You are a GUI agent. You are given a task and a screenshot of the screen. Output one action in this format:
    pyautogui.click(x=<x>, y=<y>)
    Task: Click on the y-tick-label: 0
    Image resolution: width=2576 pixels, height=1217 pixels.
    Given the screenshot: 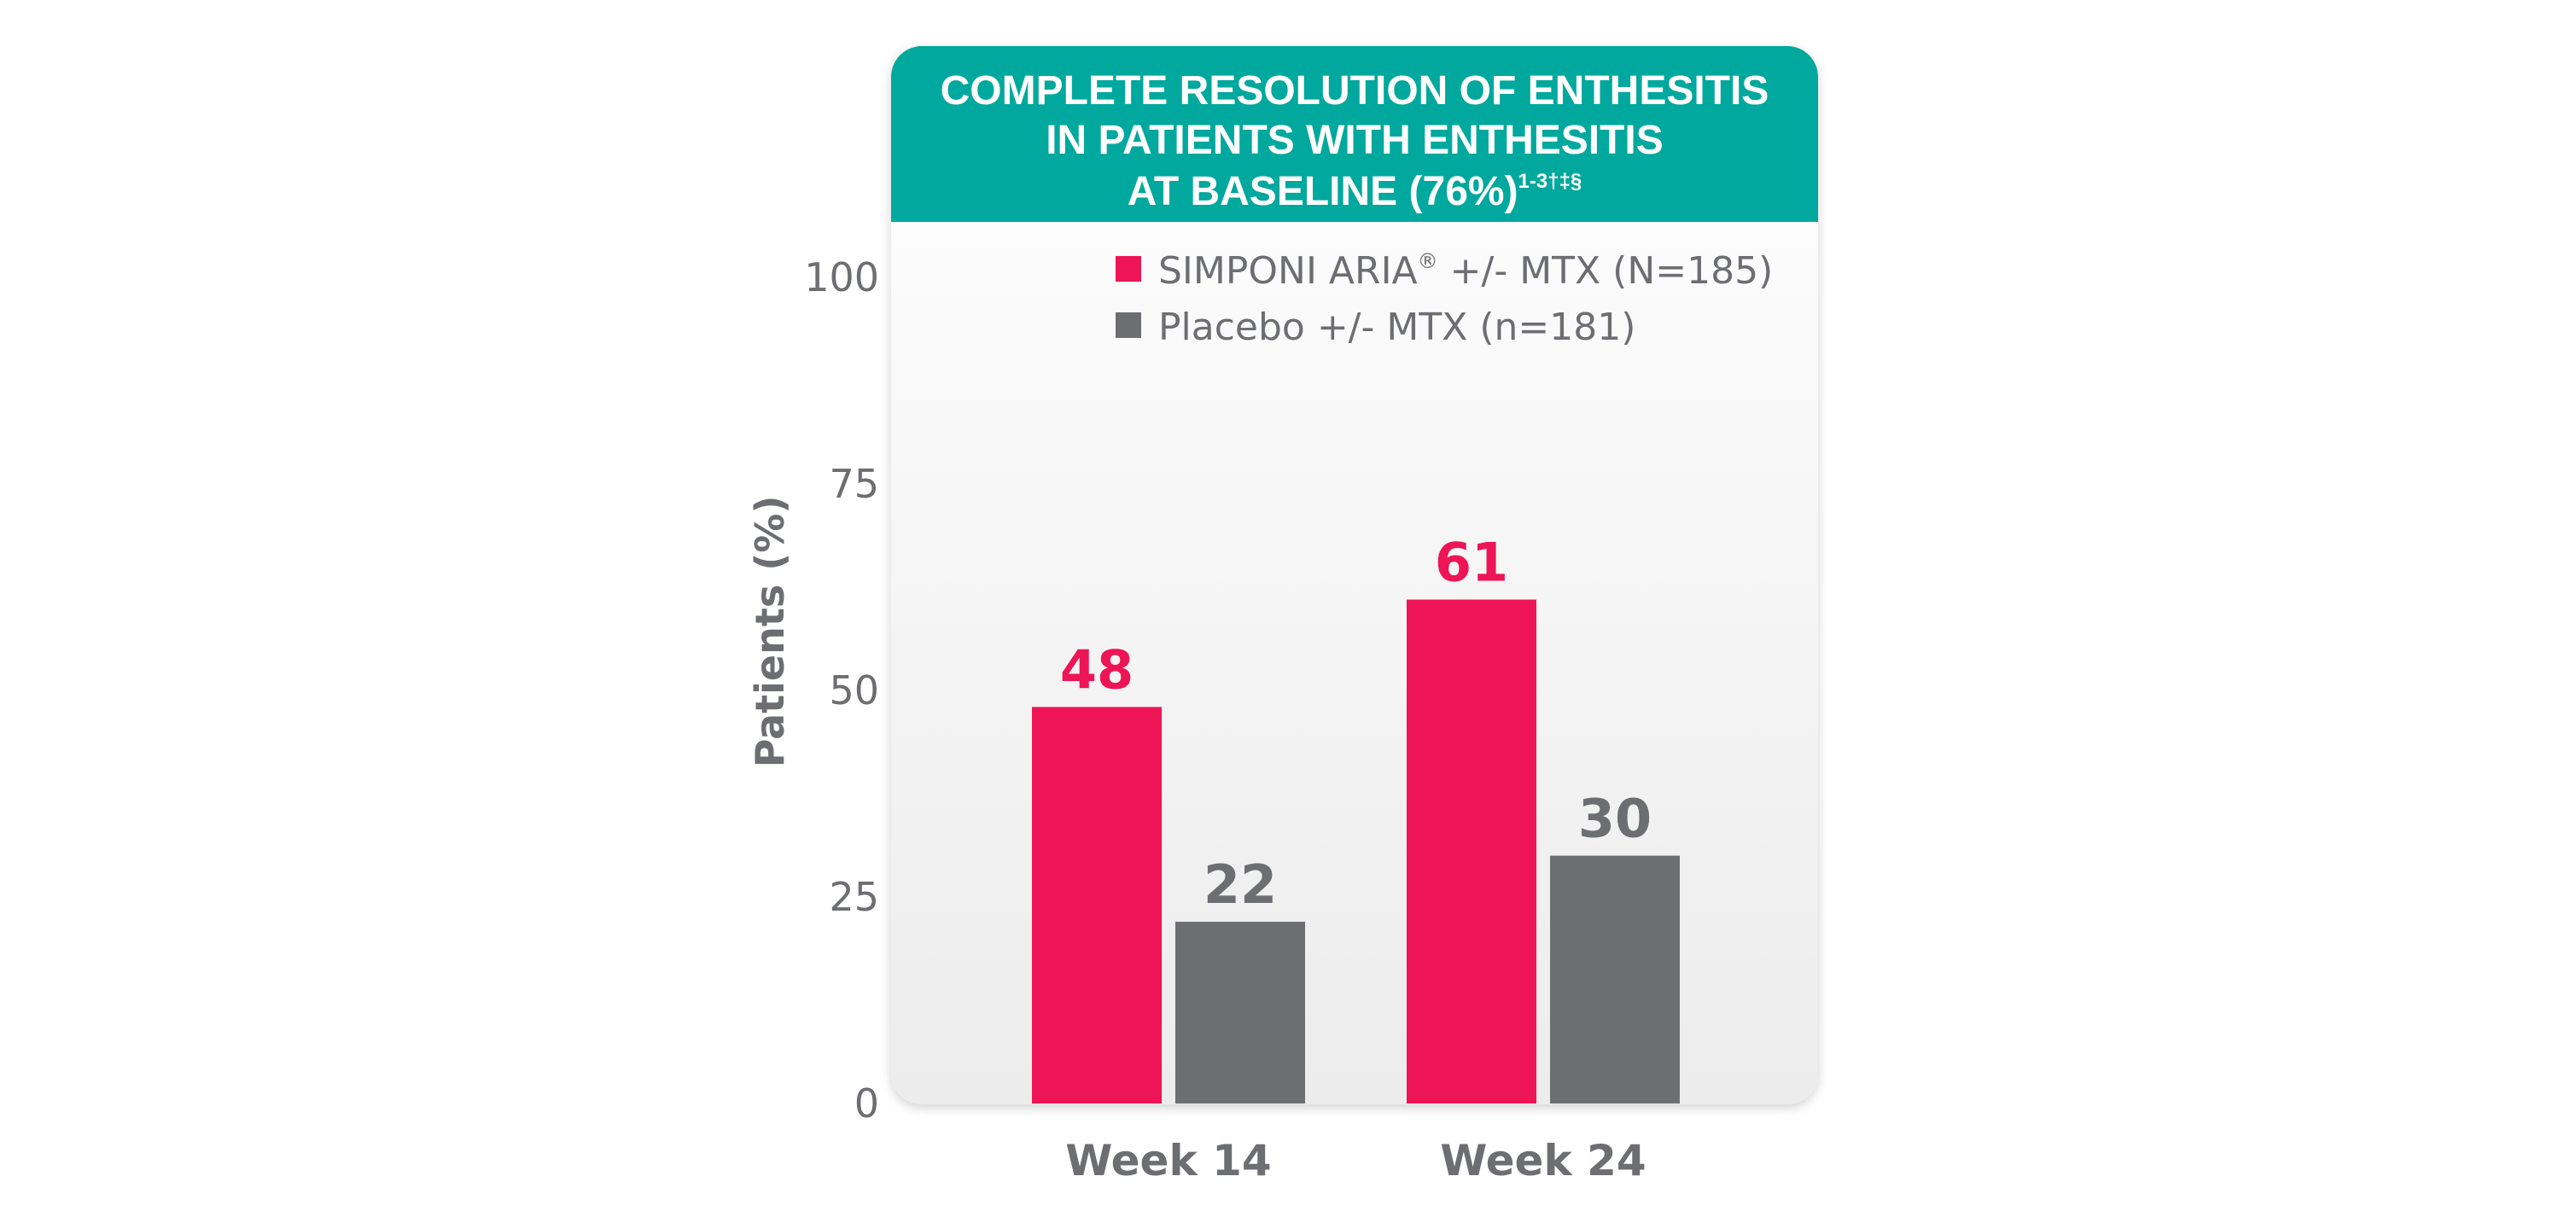 What is the action you would take?
    pyautogui.click(x=866, y=1103)
    